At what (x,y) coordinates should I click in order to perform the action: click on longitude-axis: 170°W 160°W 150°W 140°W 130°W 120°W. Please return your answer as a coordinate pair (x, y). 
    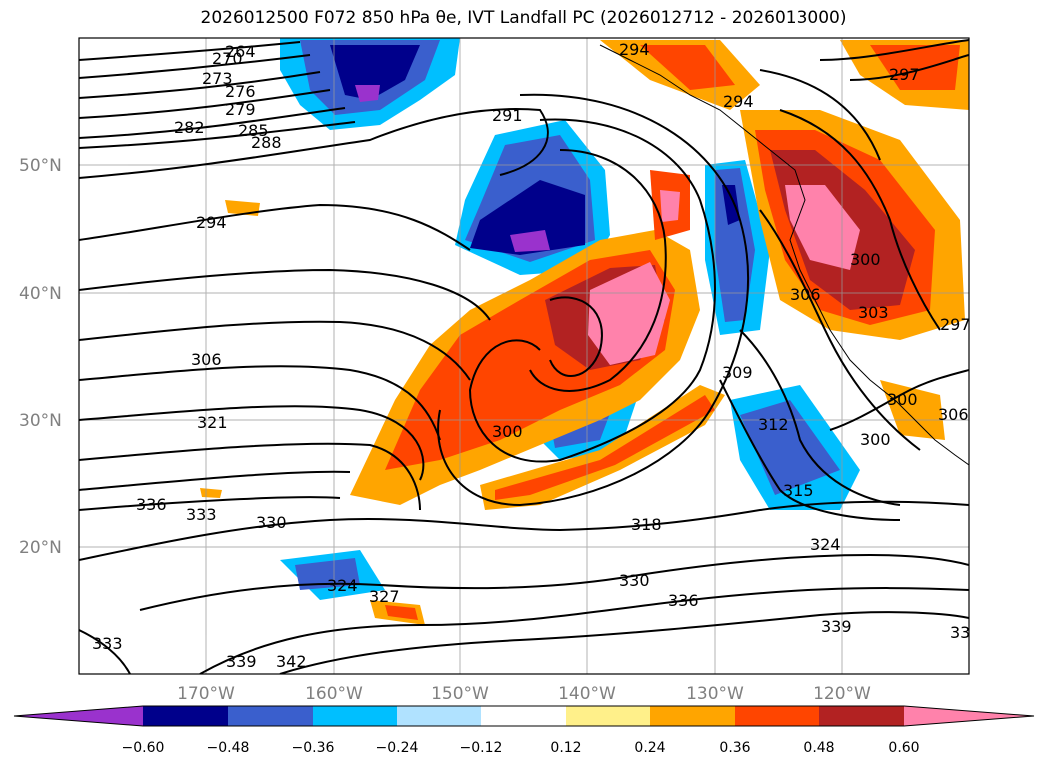
    Looking at the image, I should click on (524, 694).